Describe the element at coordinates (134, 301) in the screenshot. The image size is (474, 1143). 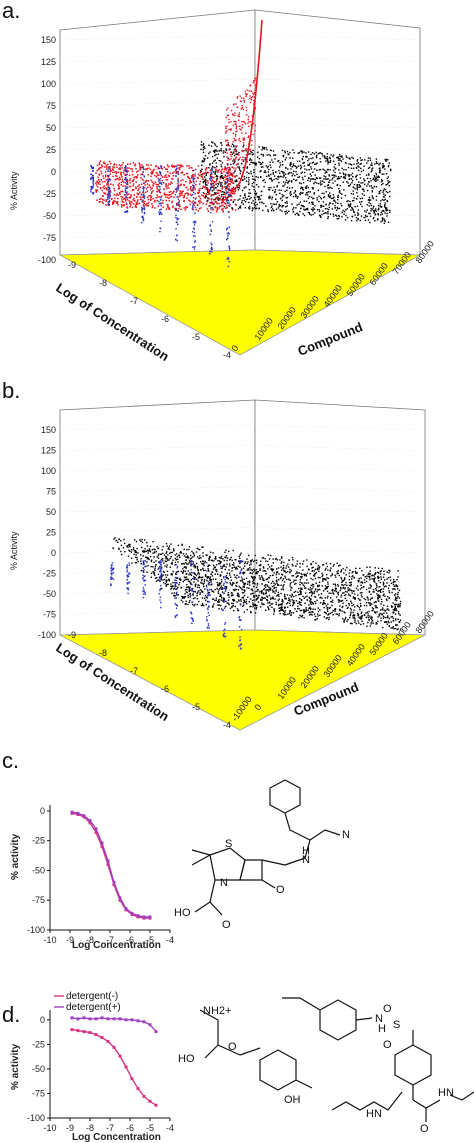
I see `x-tick-label: -7` at that location.